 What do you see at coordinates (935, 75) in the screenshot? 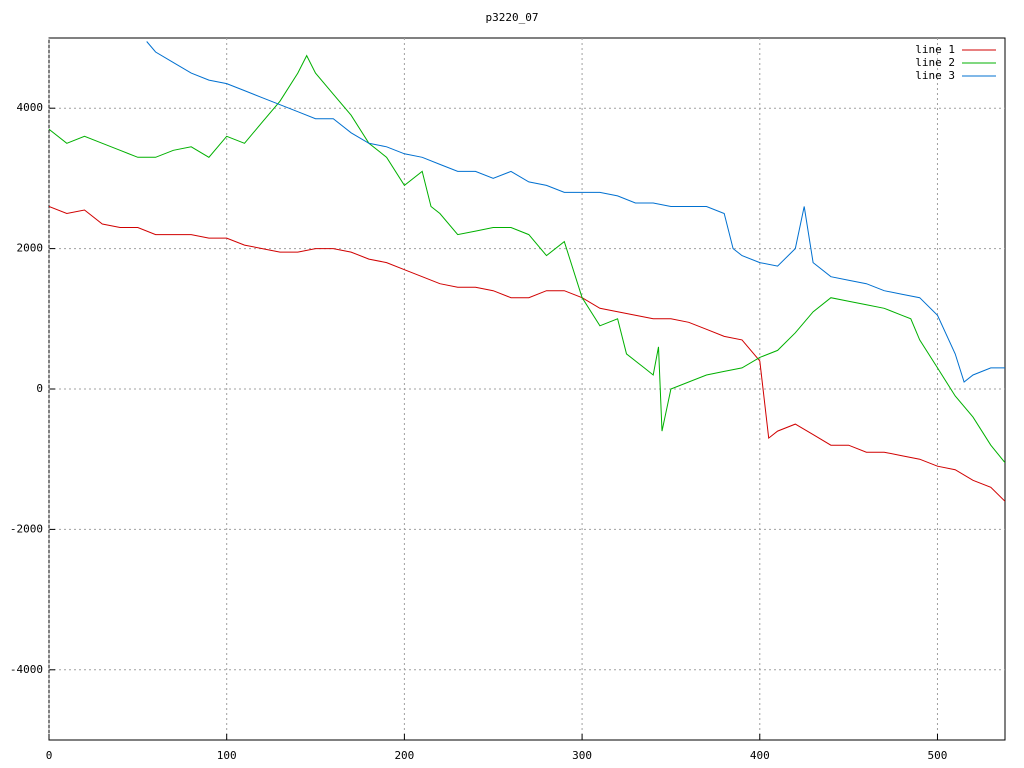
I see `legend-label: line 3` at bounding box center [935, 75].